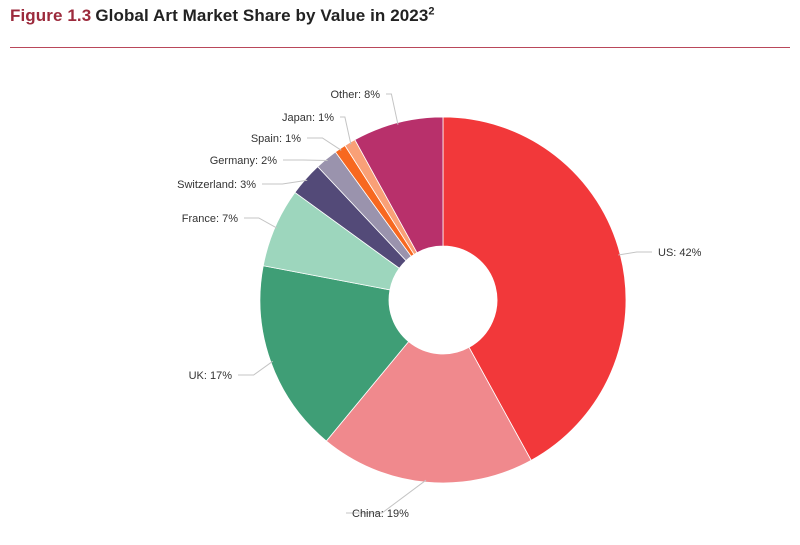 The height and width of the screenshot is (545, 800). I want to click on label-germany: Germany: 2%, so click(243, 161).